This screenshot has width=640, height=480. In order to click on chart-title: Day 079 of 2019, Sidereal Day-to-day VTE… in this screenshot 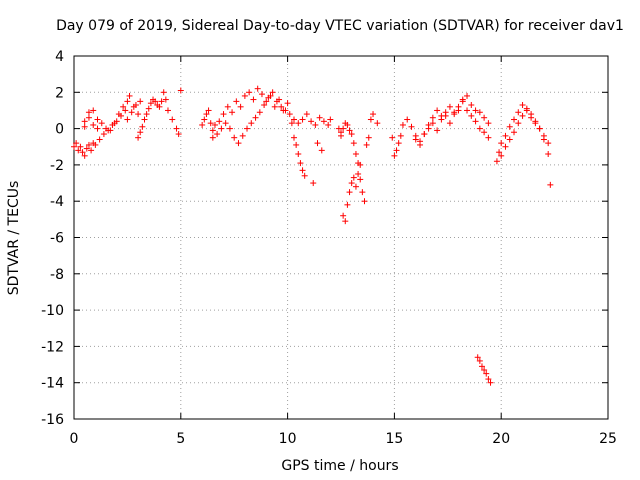, I will do `click(340, 26)`.